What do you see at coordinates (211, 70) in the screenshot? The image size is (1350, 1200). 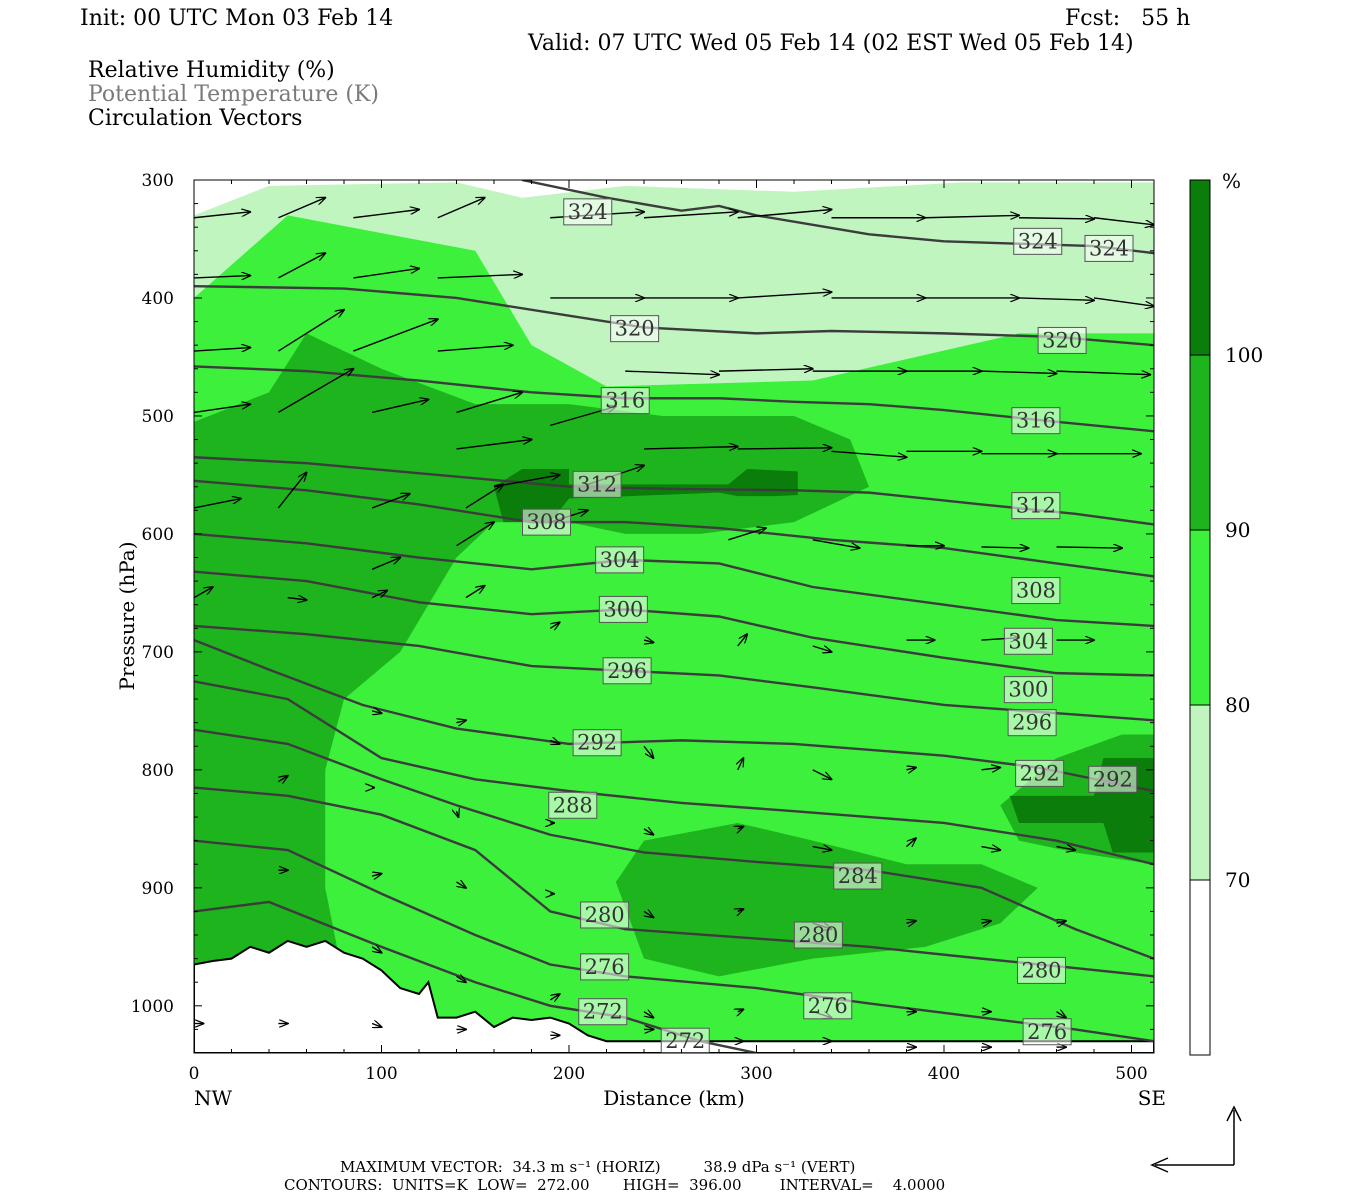 I see `legend-relative-humidity: Relative Humidity (%)` at bounding box center [211, 70].